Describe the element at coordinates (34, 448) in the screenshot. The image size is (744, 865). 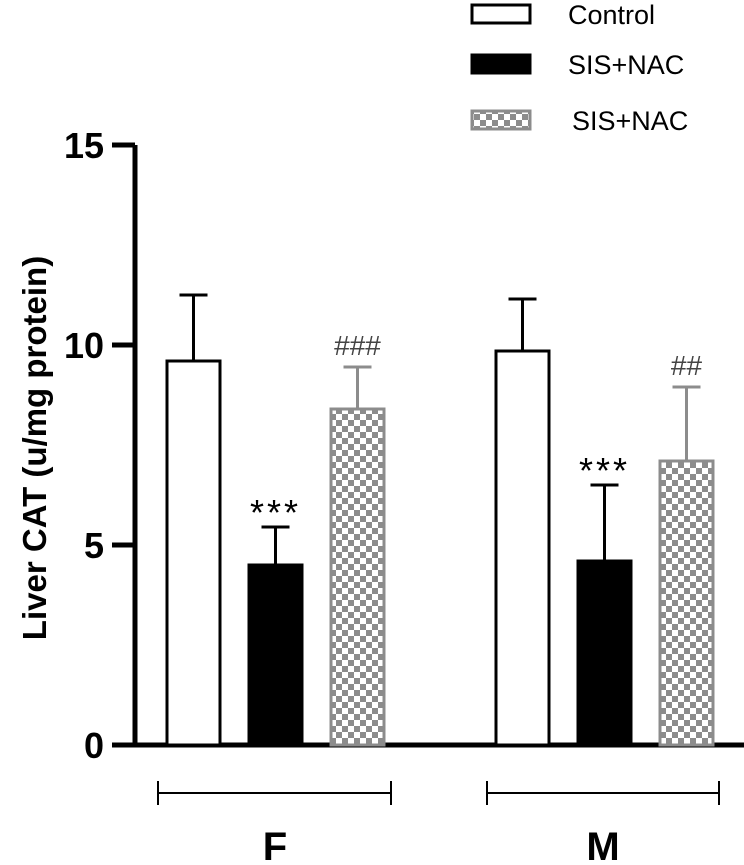
I see `y-axis-title: Liver CAT (u/mg protein)` at that location.